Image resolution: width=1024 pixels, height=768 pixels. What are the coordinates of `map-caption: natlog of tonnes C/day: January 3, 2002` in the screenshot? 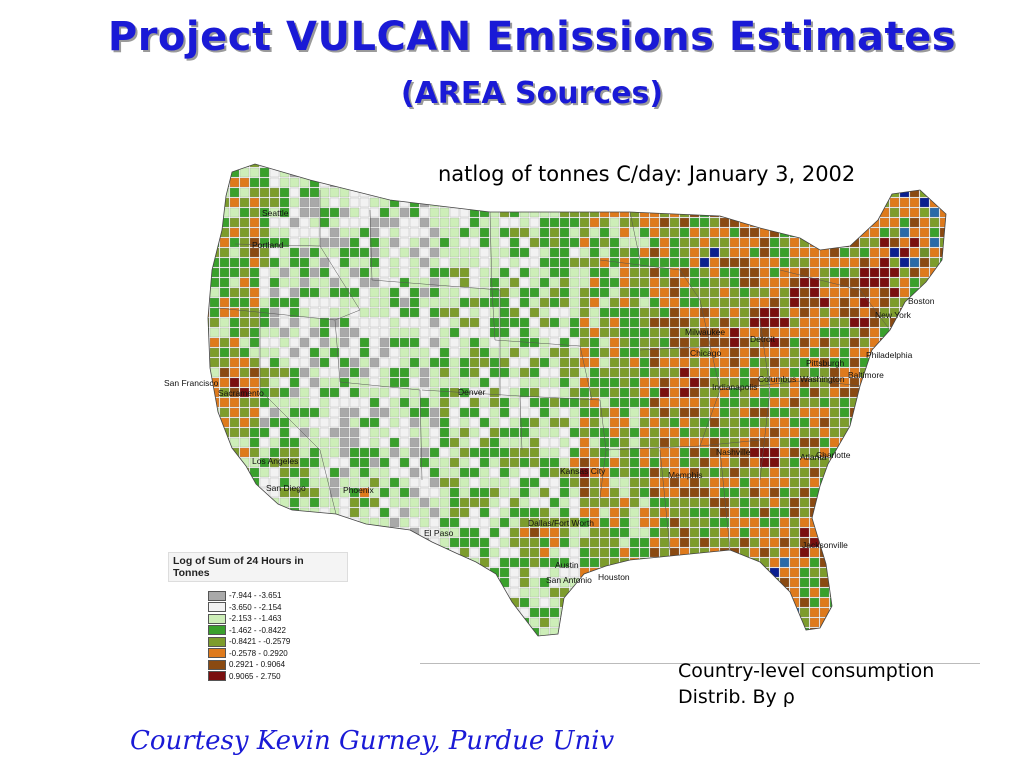 It's located at (647, 174).